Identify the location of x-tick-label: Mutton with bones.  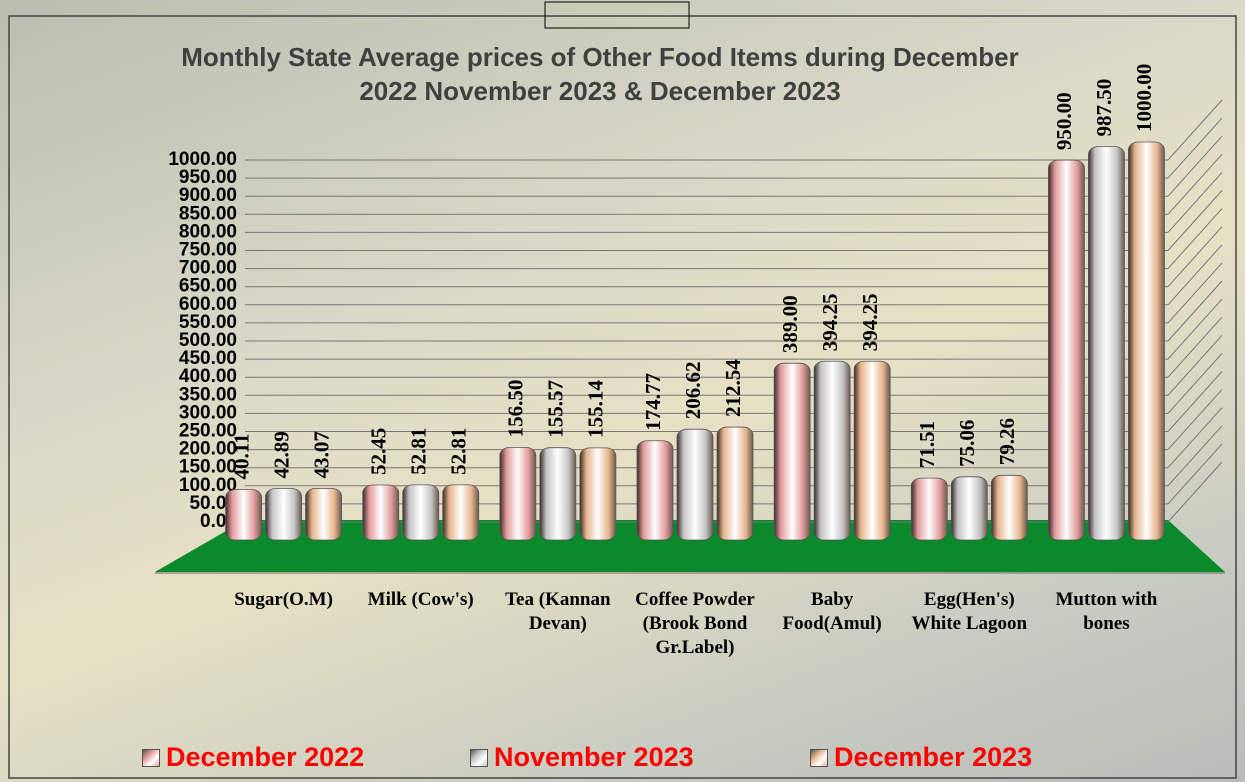
(1106, 611).